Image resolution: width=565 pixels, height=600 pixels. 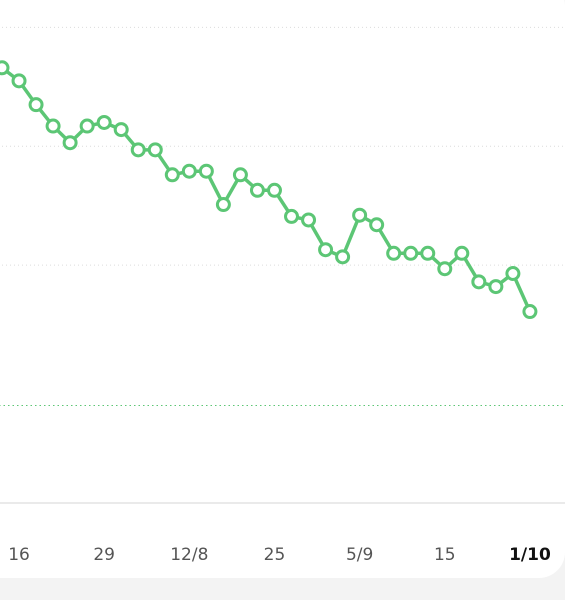 I want to click on x-tick-label: 15, so click(x=445, y=555).